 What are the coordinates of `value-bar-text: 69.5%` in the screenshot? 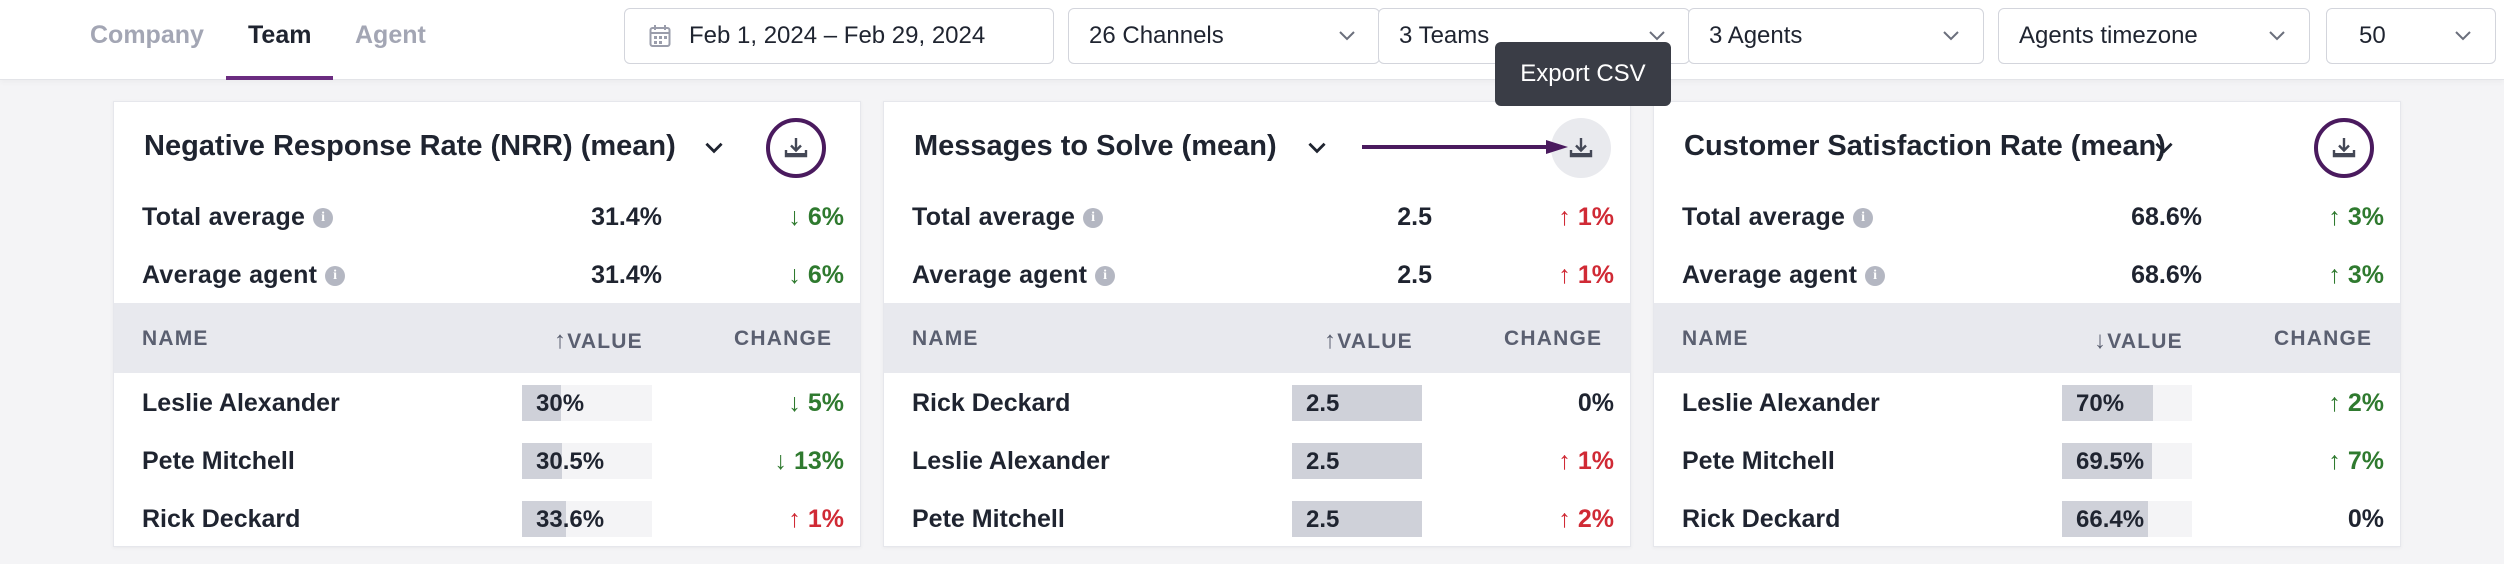 It's located at (2110, 461).